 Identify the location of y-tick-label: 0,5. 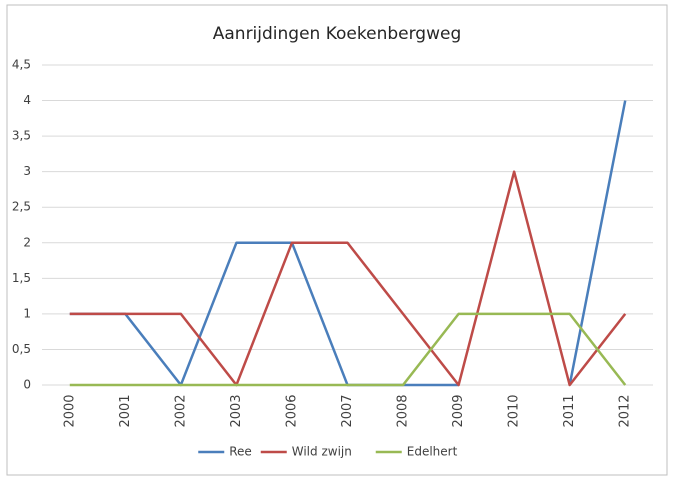
(21, 349).